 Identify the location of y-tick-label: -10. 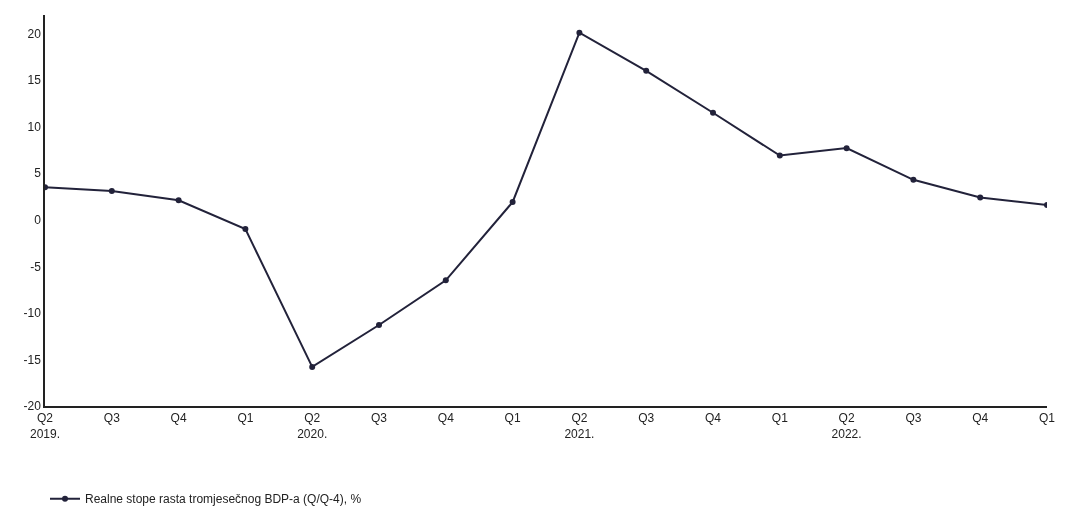
(32, 313).